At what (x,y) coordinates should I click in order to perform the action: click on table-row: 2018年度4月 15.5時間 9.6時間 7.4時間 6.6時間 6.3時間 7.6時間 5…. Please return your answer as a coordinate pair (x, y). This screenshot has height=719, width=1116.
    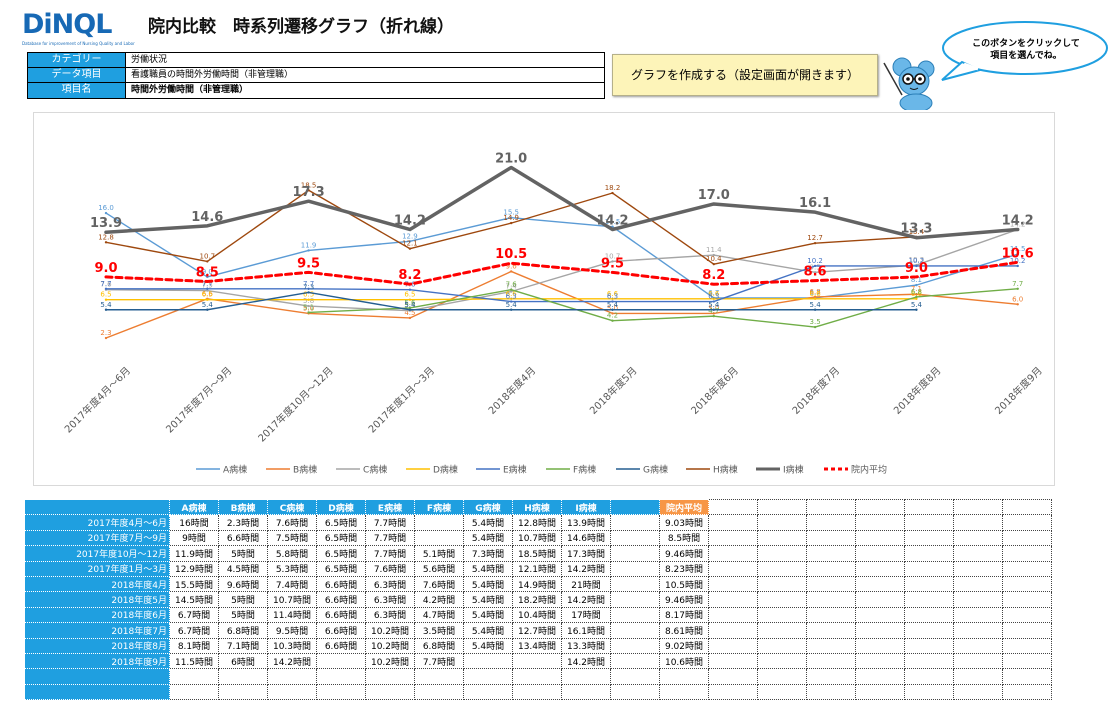
    Looking at the image, I should click on (538, 584).